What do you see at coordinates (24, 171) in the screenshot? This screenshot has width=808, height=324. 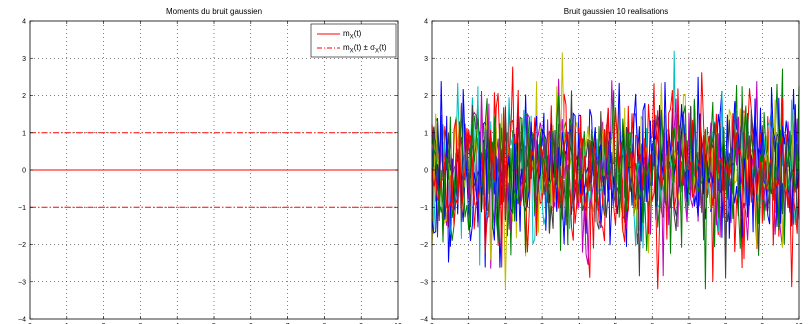 I see `left-ytick-label: 0` at bounding box center [24, 171].